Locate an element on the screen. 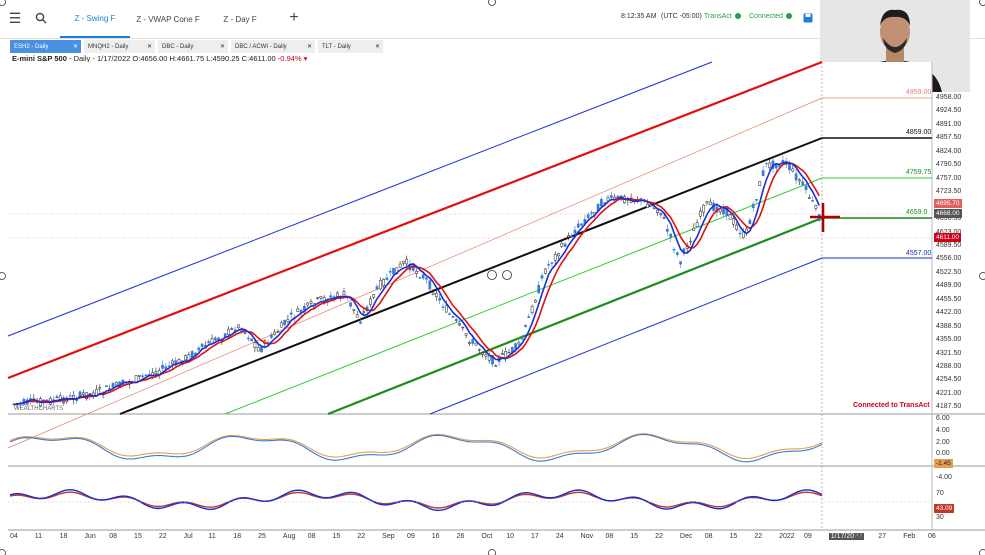  level-label-top: 4959.00 is located at coordinates (919, 92).